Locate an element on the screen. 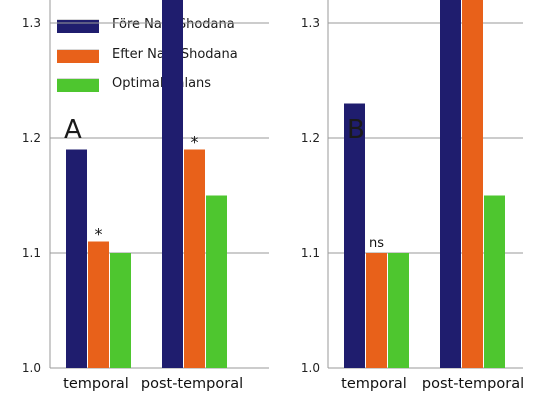 This screenshot has height=404, width=550. legend-label-optimal: Optimal Balans is located at coordinates (162, 83).